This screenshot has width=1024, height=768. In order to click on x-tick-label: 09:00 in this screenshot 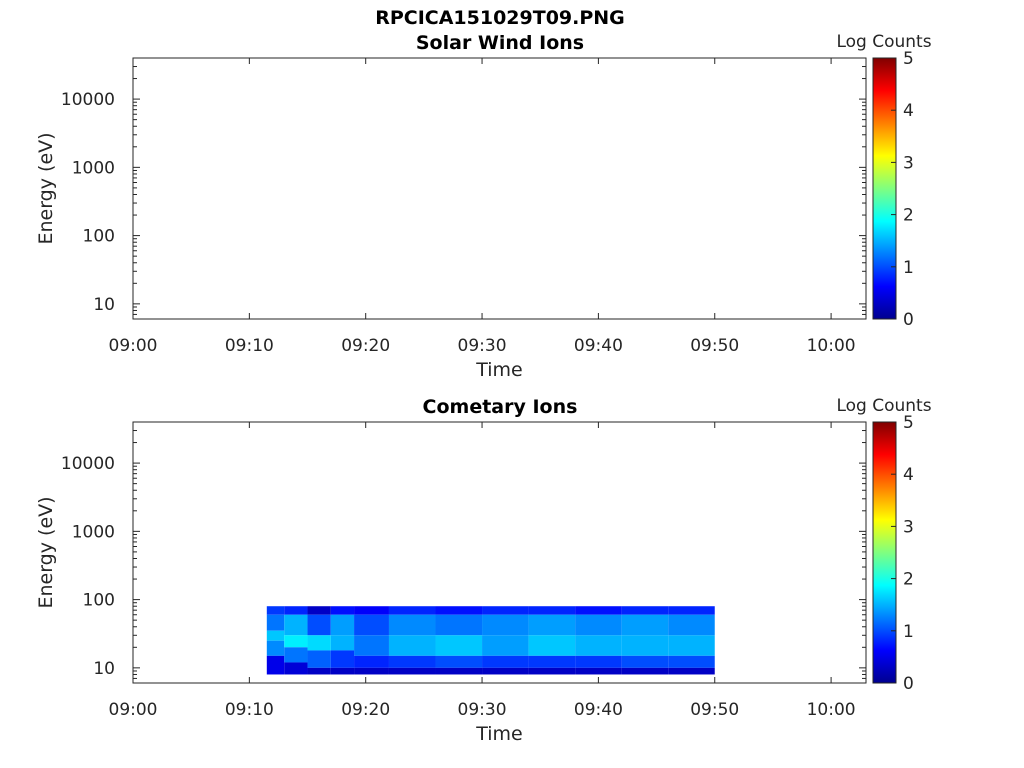, I will do `click(133, 346)`.